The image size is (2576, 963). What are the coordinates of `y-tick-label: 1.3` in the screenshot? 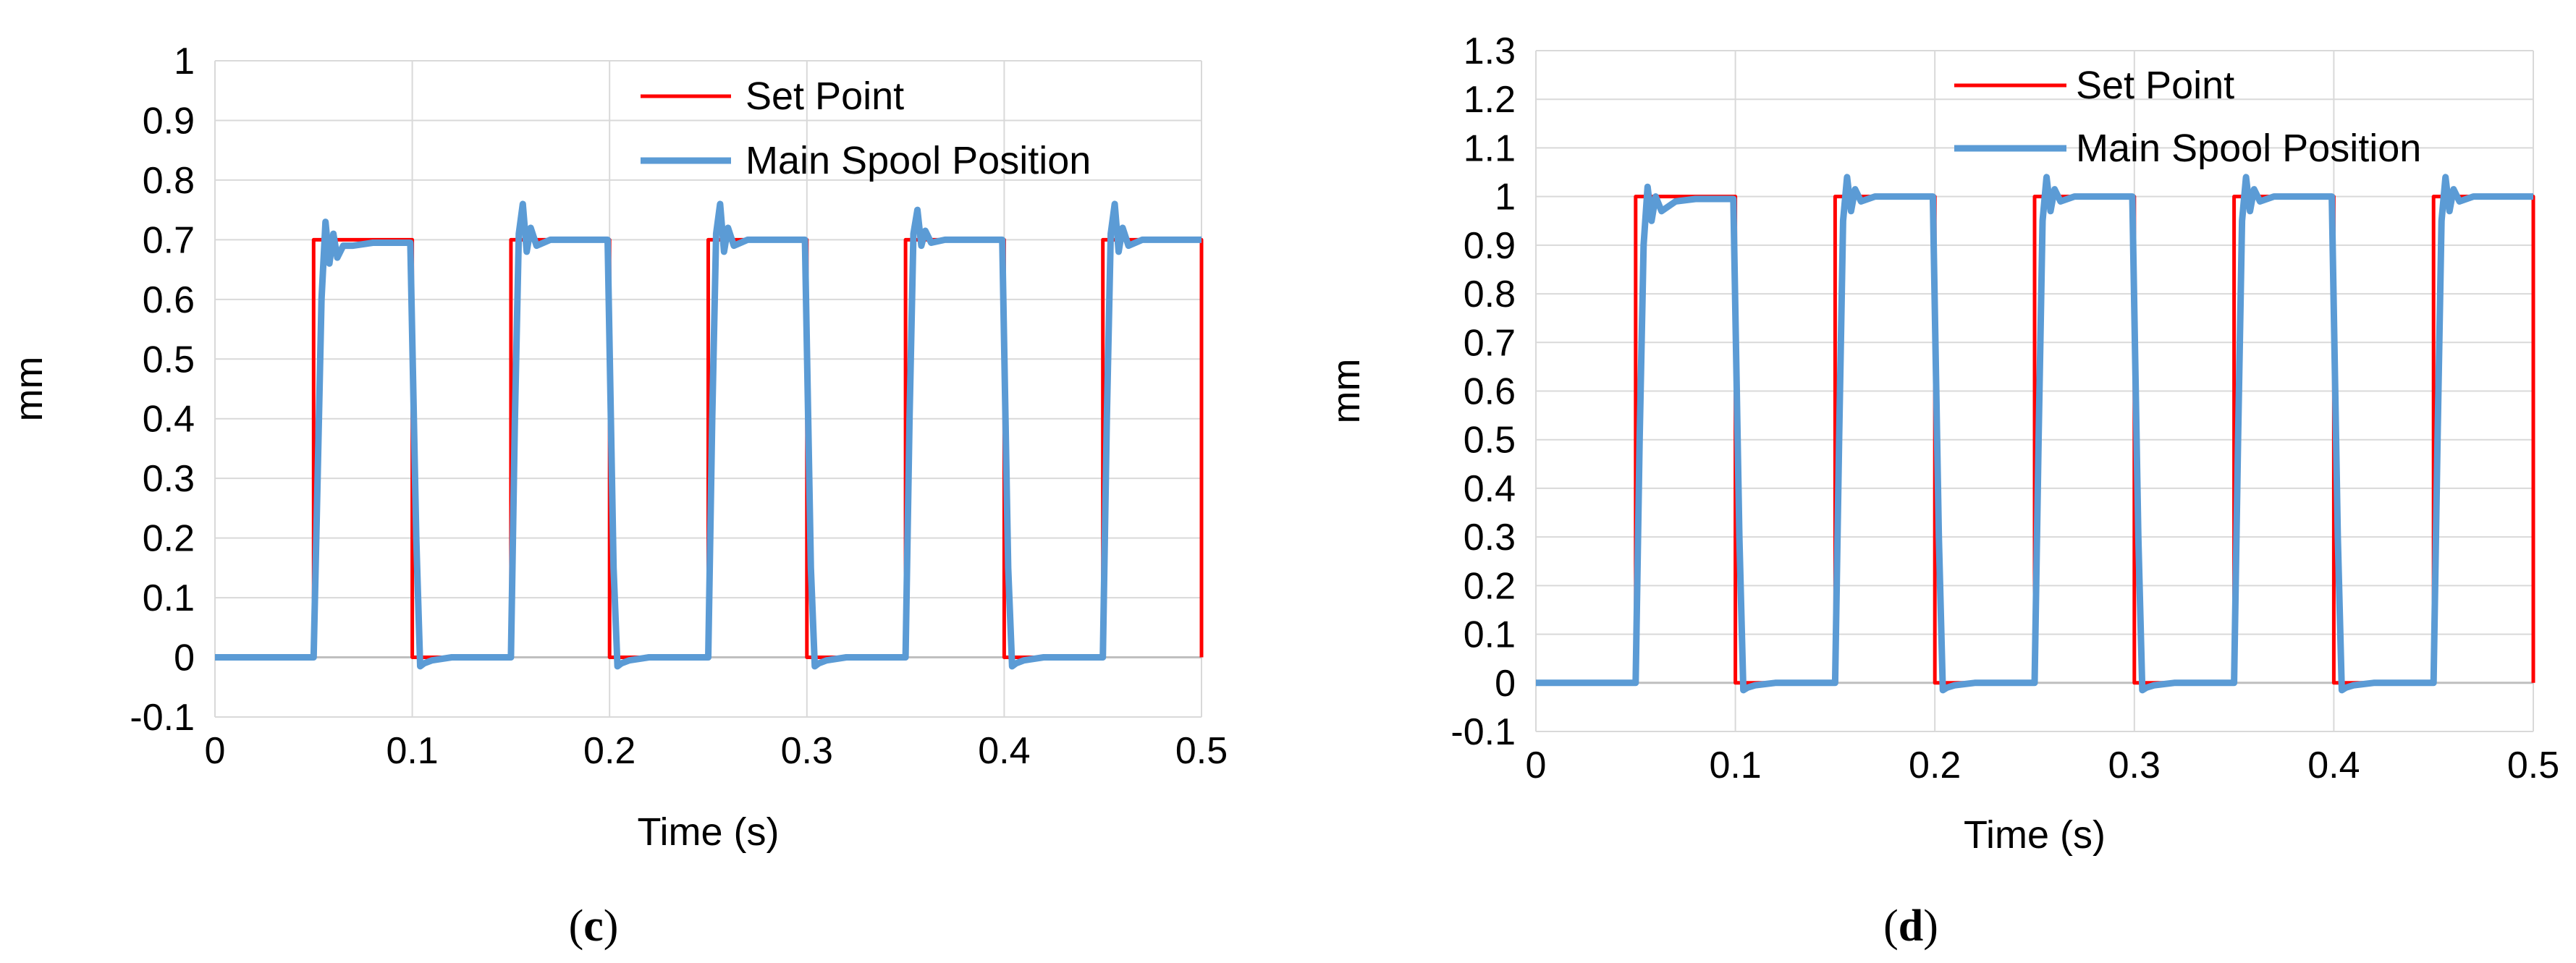 It's located at (1490, 51).